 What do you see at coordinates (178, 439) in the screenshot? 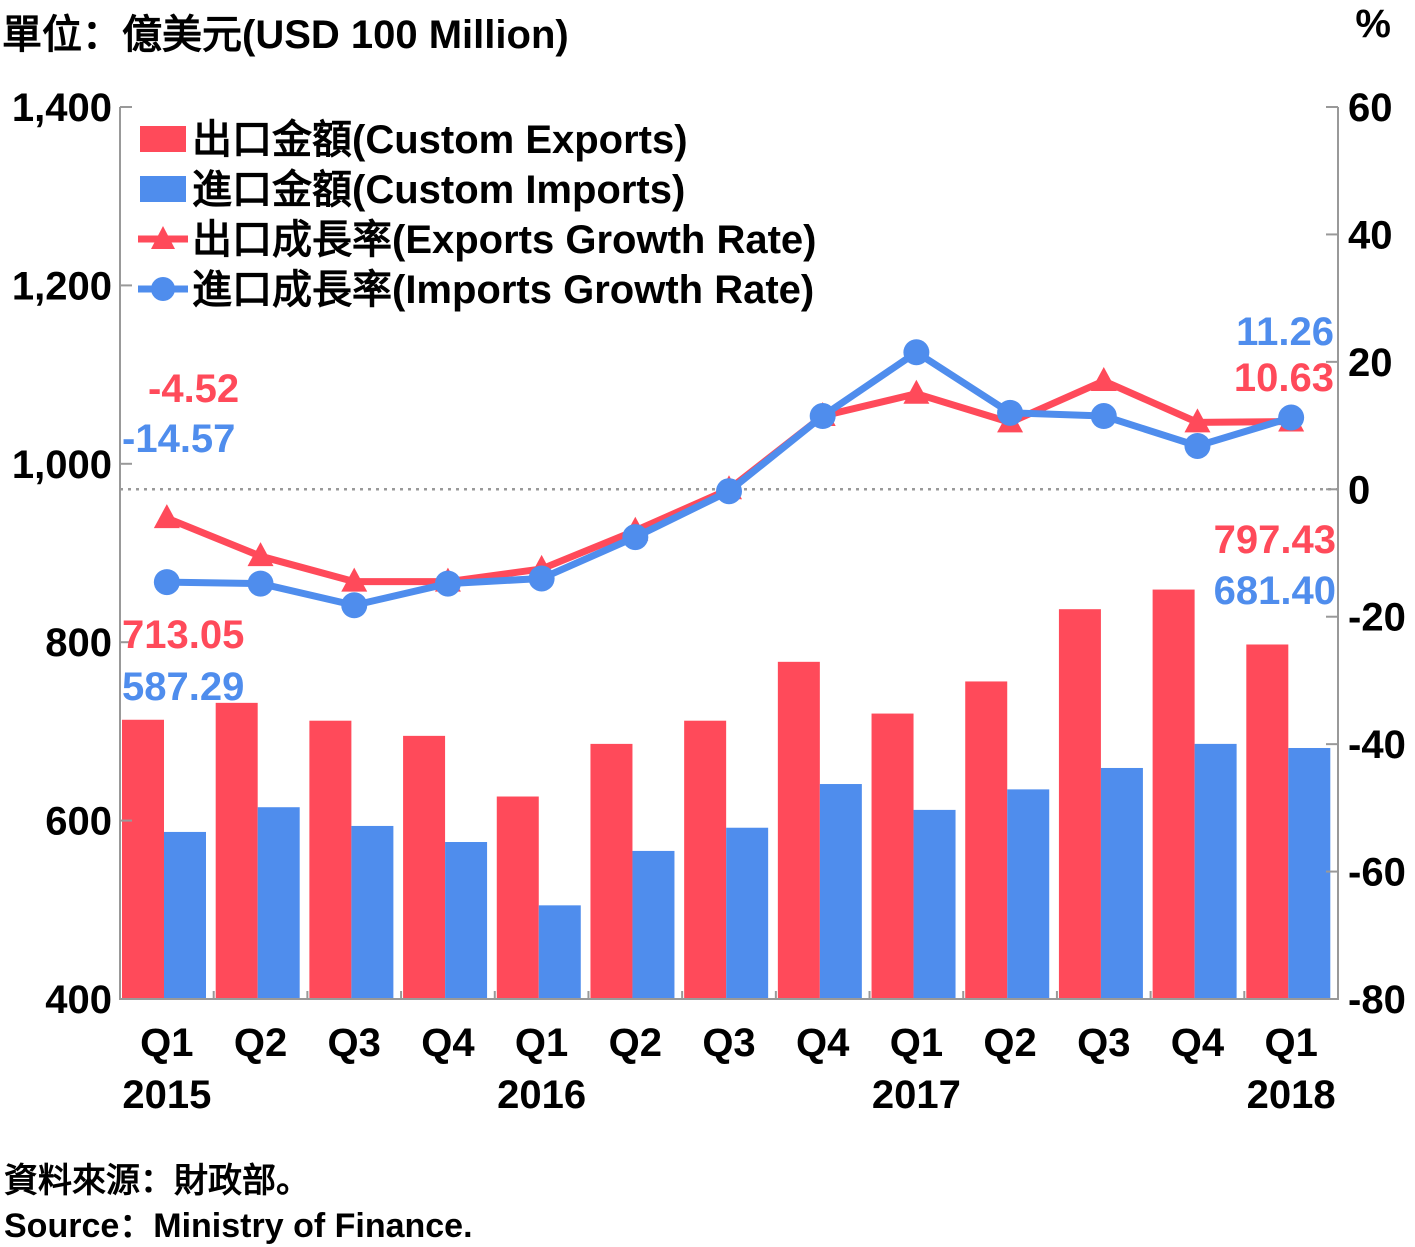
I see `data-label-3: -14.57` at bounding box center [178, 439].